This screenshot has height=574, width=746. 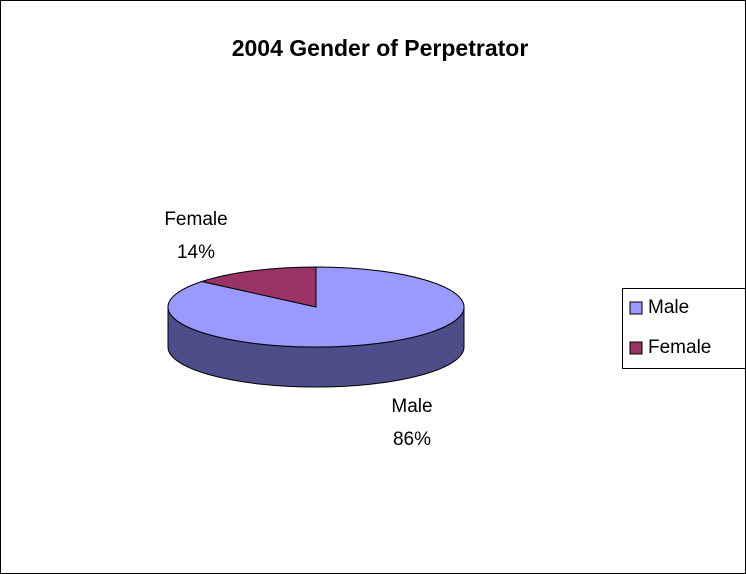 What do you see at coordinates (258, 287) in the screenshot?
I see `pie-slice` at bounding box center [258, 287].